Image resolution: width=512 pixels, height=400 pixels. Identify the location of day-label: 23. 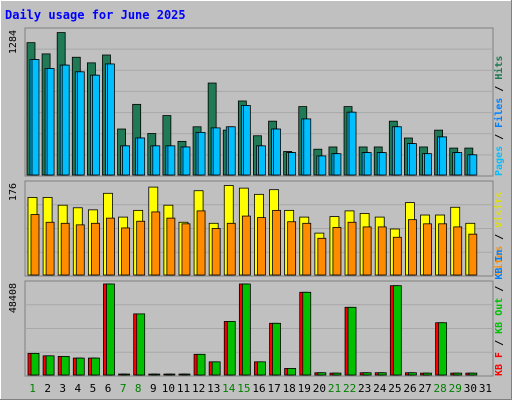
(364, 388).